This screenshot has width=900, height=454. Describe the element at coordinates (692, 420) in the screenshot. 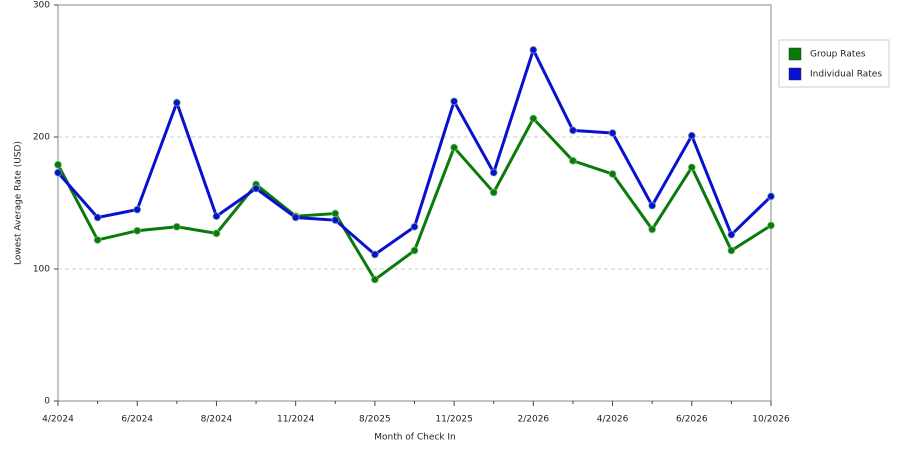

I see `x-tick-label: 6/2026` at that location.